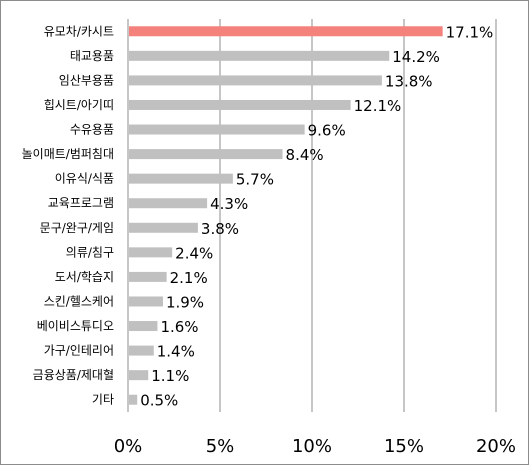  I want to click on value-label-11: 1.9%, so click(185, 302).